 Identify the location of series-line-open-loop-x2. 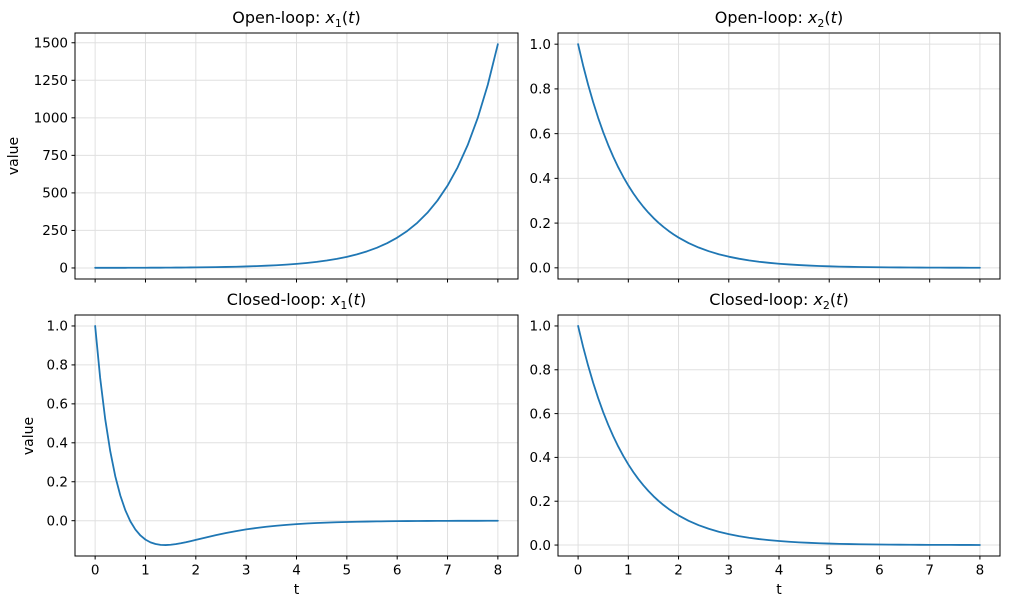
(779, 156).